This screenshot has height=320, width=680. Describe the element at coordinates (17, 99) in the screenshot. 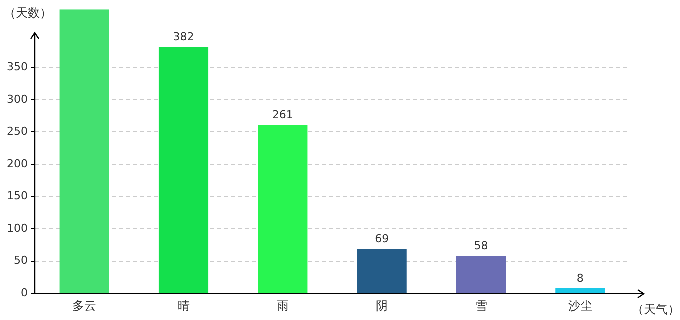

I see `y-tick-label: 300` at that location.